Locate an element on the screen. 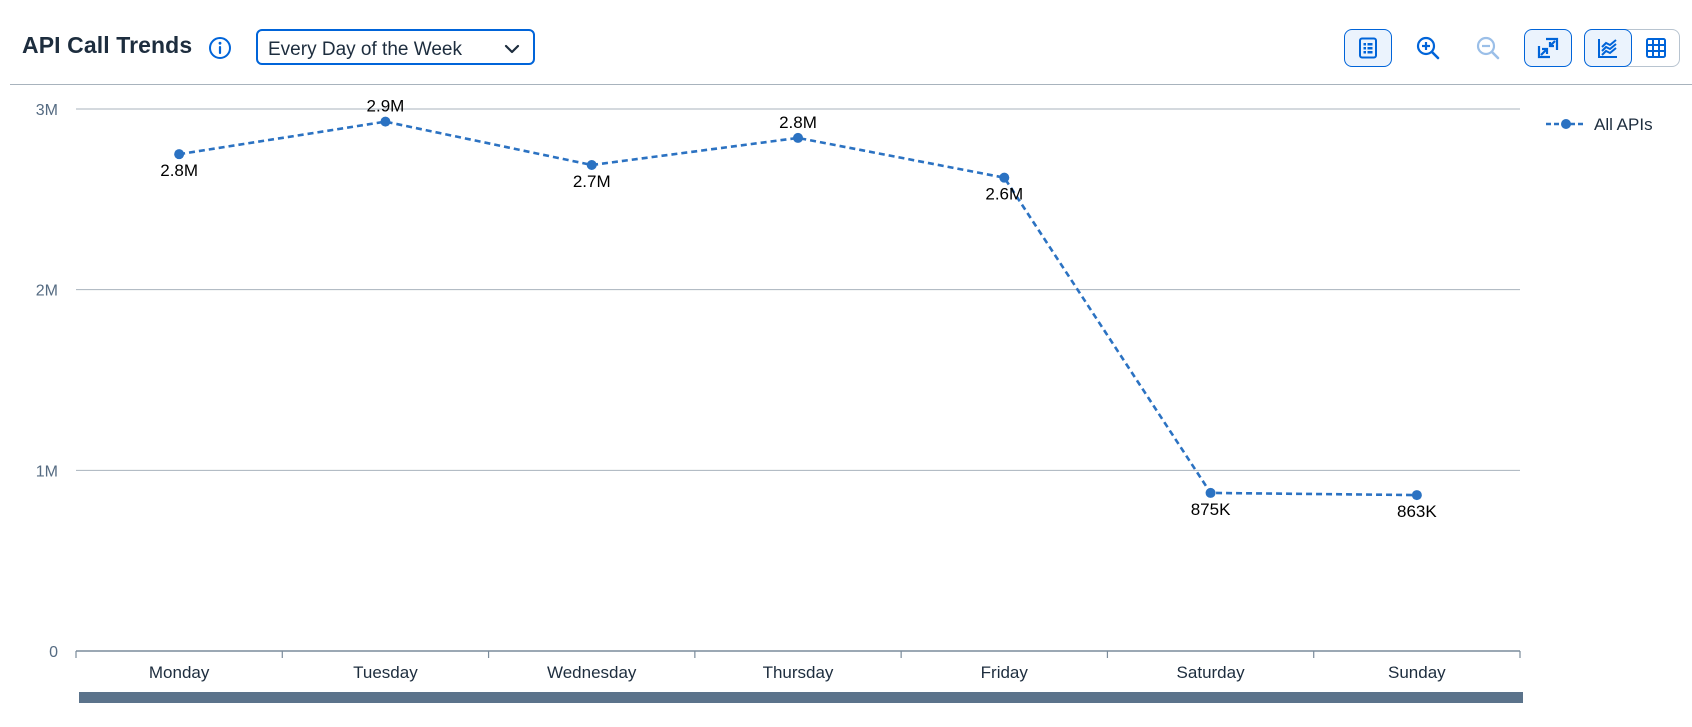 The image size is (1692, 727). zoom-in-icon is located at coordinates (1428, 48).